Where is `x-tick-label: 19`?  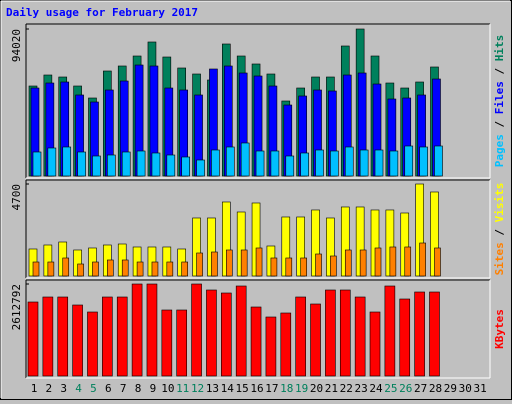 x-tick-label: 19 is located at coordinates (301, 388).